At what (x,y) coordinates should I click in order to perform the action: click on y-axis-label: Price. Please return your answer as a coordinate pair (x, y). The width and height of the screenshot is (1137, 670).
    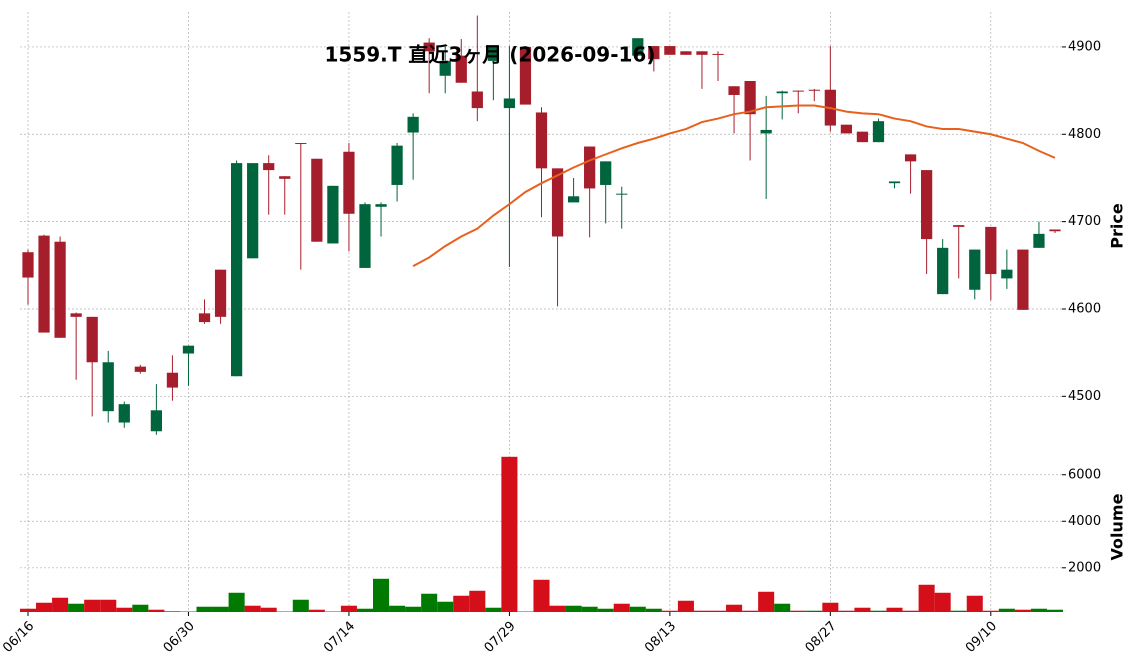
    Looking at the image, I should click on (1117, 226).